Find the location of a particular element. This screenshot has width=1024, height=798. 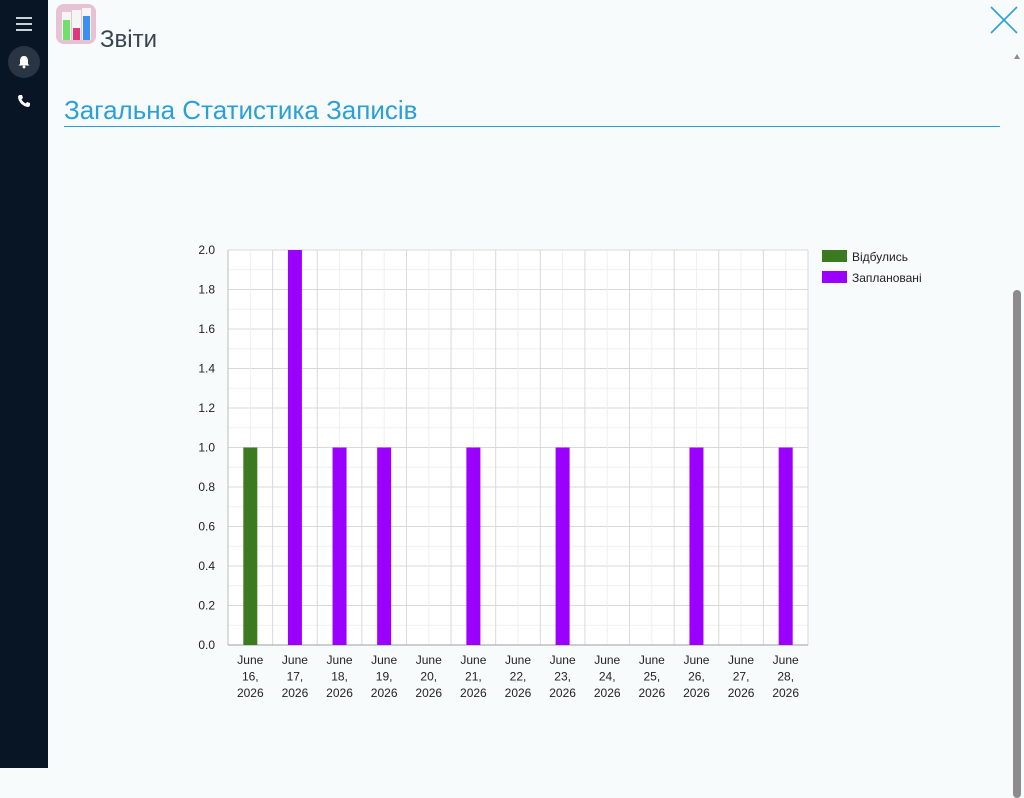

notifications-button is located at coordinates (24, 62).